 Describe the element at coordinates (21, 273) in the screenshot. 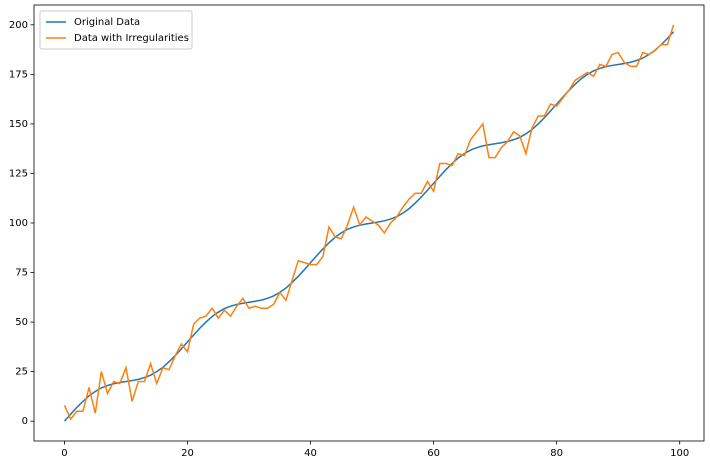

I see `y-tick-label: 75` at that location.